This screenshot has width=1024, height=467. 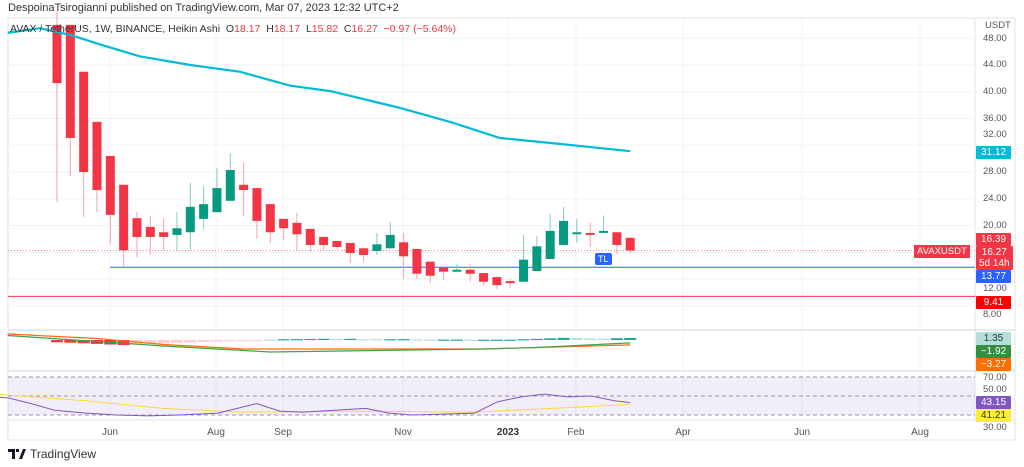 I want to click on rsi-badge: 43.15, so click(x=993, y=402).